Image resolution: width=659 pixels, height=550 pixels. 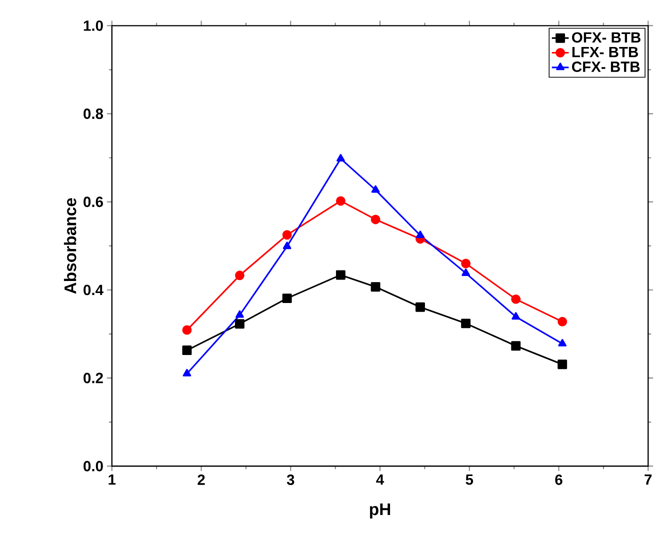 I want to click on y-tick-label: 1.0, so click(x=93, y=25).